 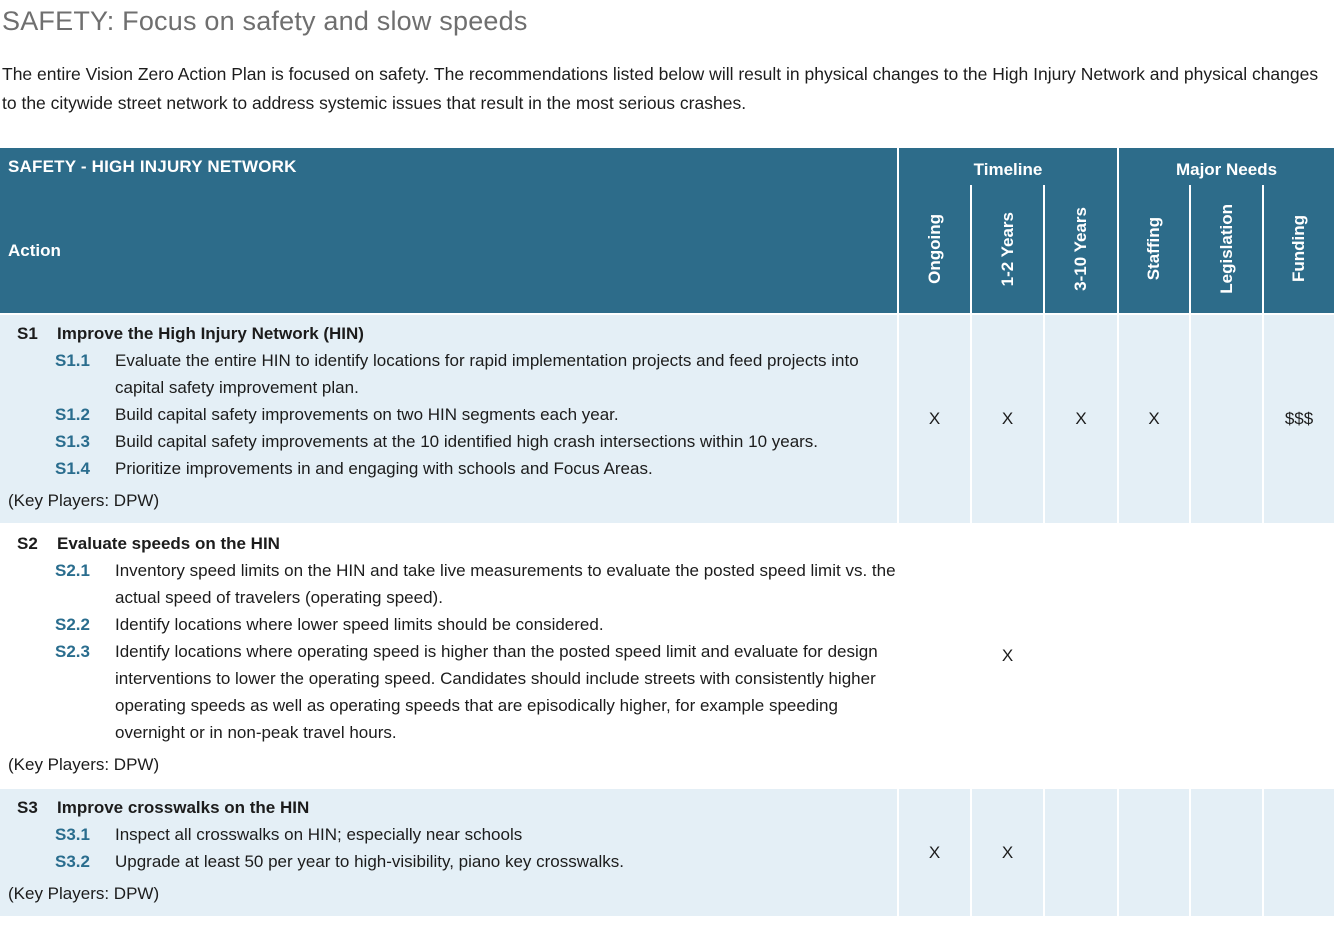 I want to click on column-header-staffing-label: Staffing, so click(x=1153, y=249).